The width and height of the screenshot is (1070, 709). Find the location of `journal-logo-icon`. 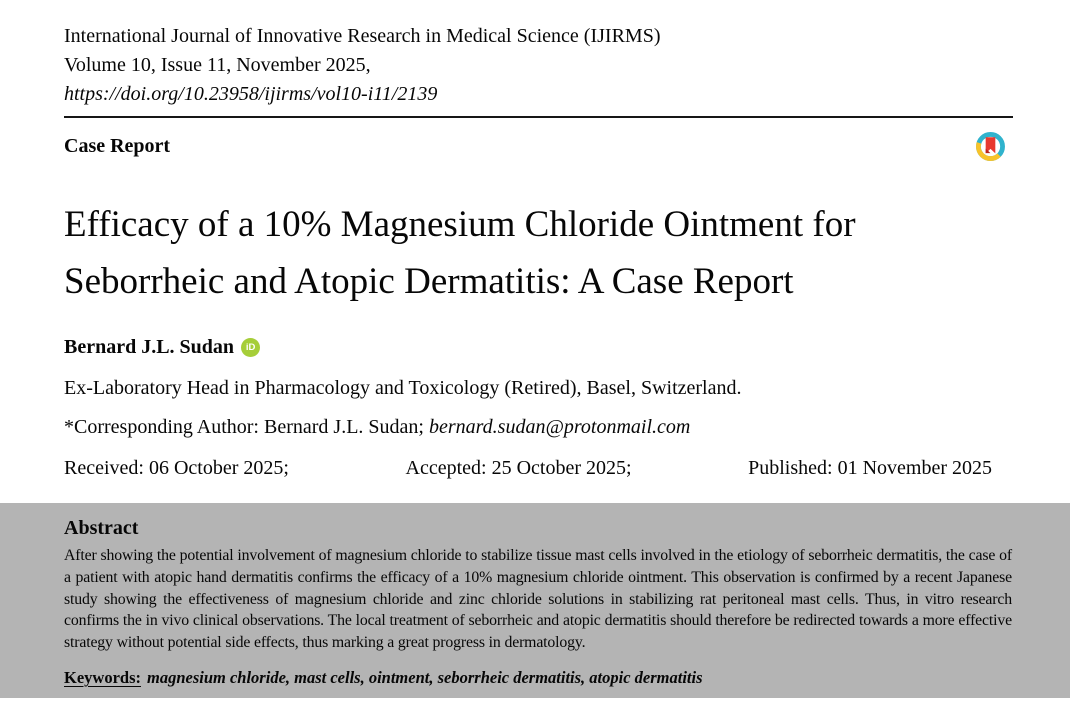

journal-logo-icon is located at coordinates (990, 146).